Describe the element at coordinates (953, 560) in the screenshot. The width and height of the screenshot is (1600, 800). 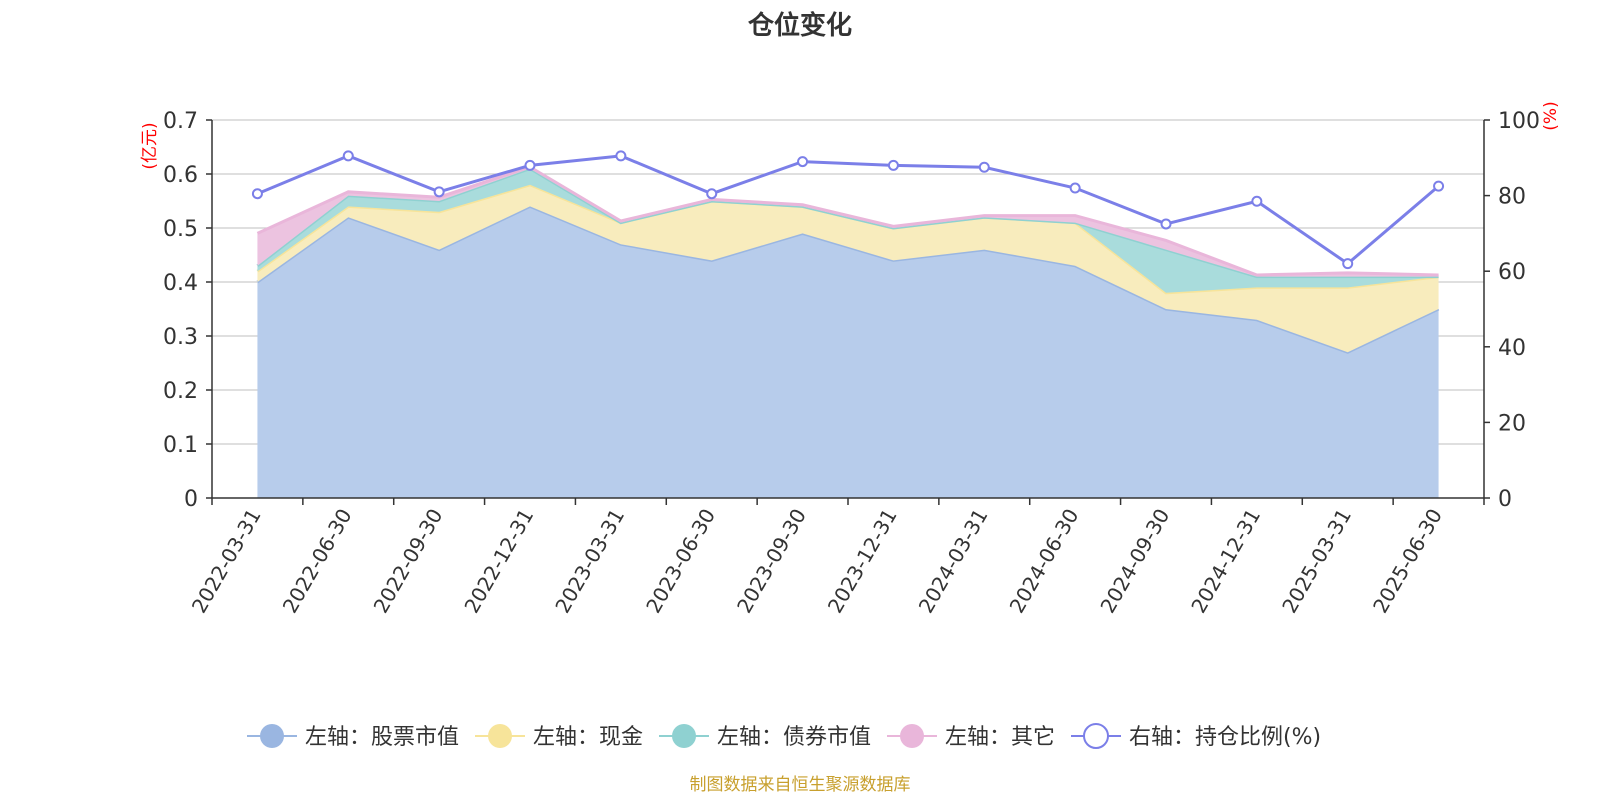
I see `x-tick-label: 2024-03-31` at that location.